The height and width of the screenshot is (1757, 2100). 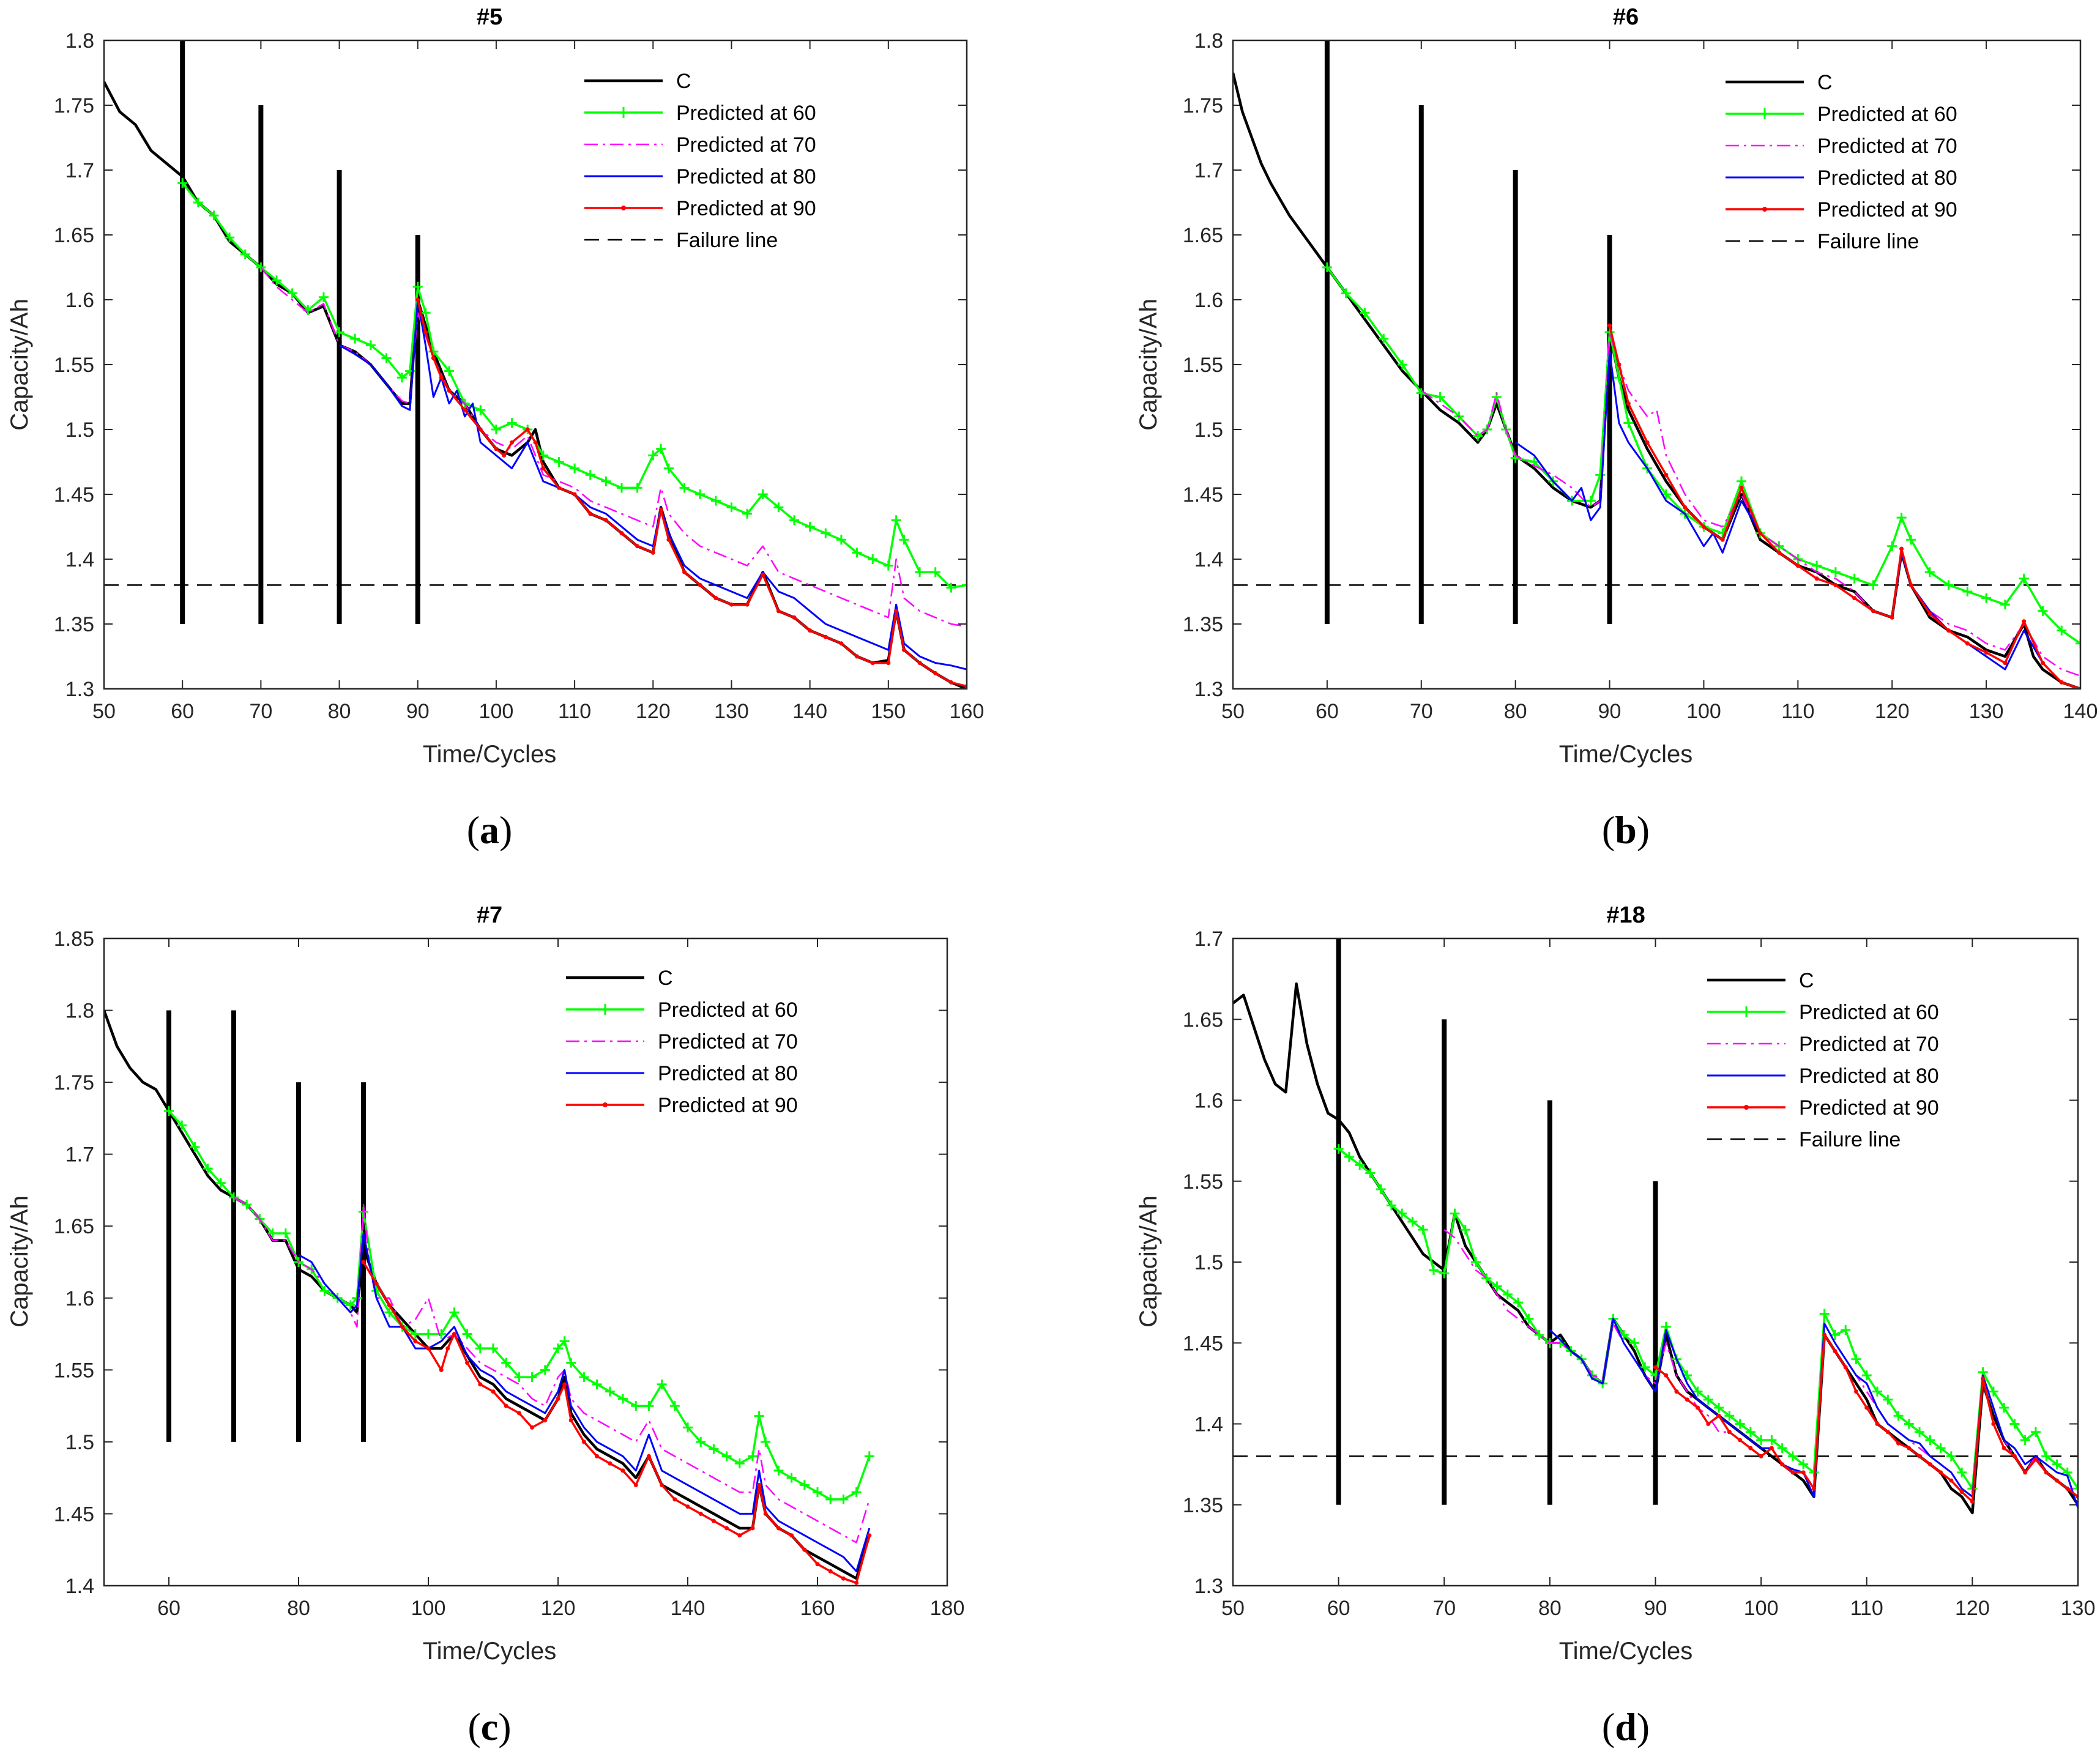 I want to click on panel-d-ylabel: Capacity/Ah, so click(x=1148, y=1261).